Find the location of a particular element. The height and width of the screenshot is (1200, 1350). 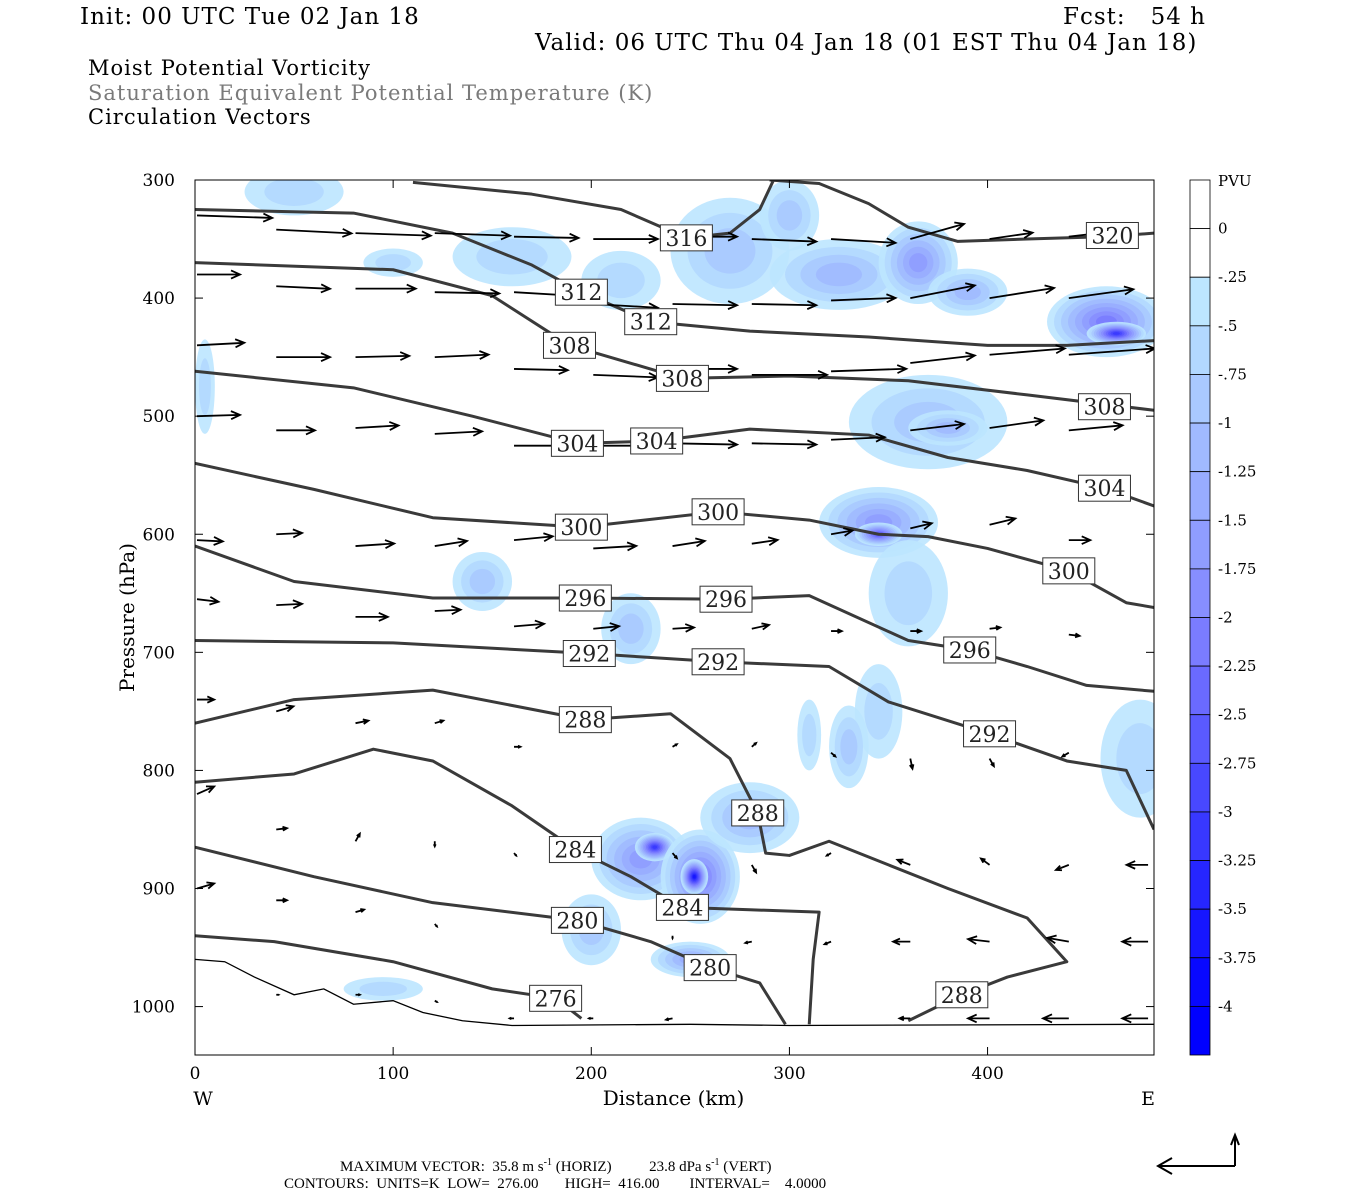

colorbar-level-label: -1.5 is located at coordinates (1232, 520).